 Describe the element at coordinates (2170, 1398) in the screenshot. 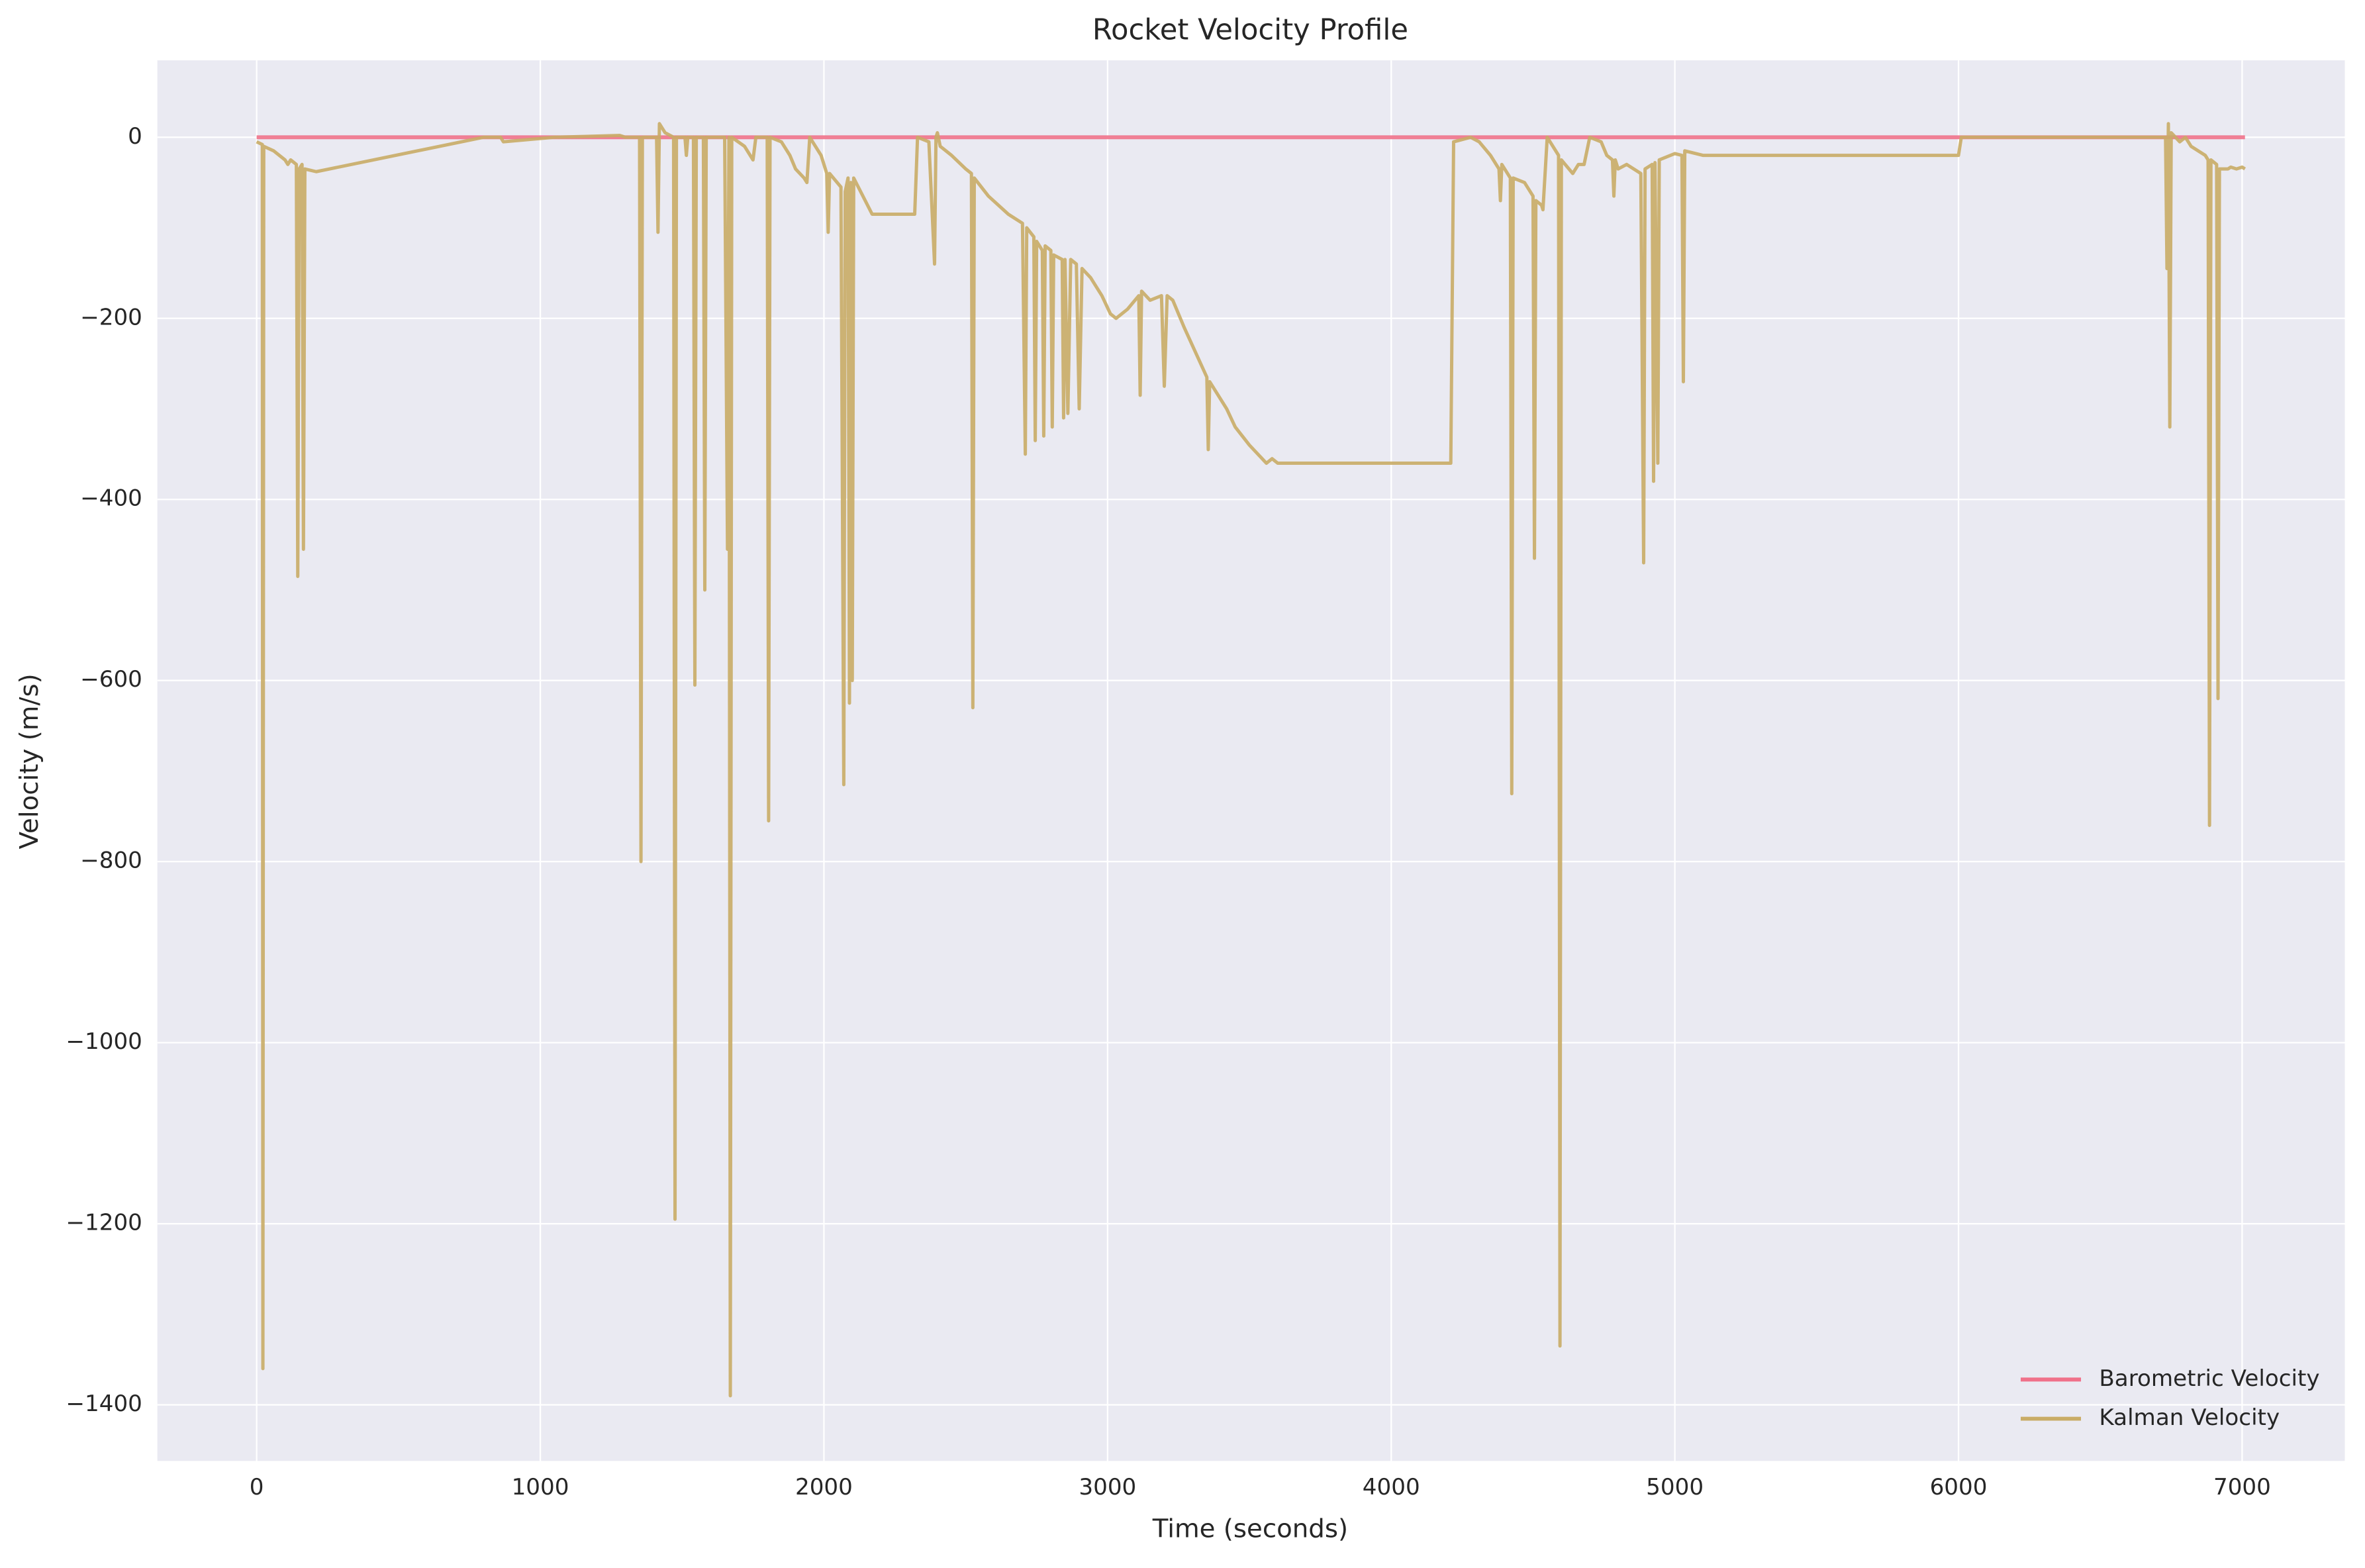

I see `legend: Barometric Velocity Kalman Velocity` at that location.